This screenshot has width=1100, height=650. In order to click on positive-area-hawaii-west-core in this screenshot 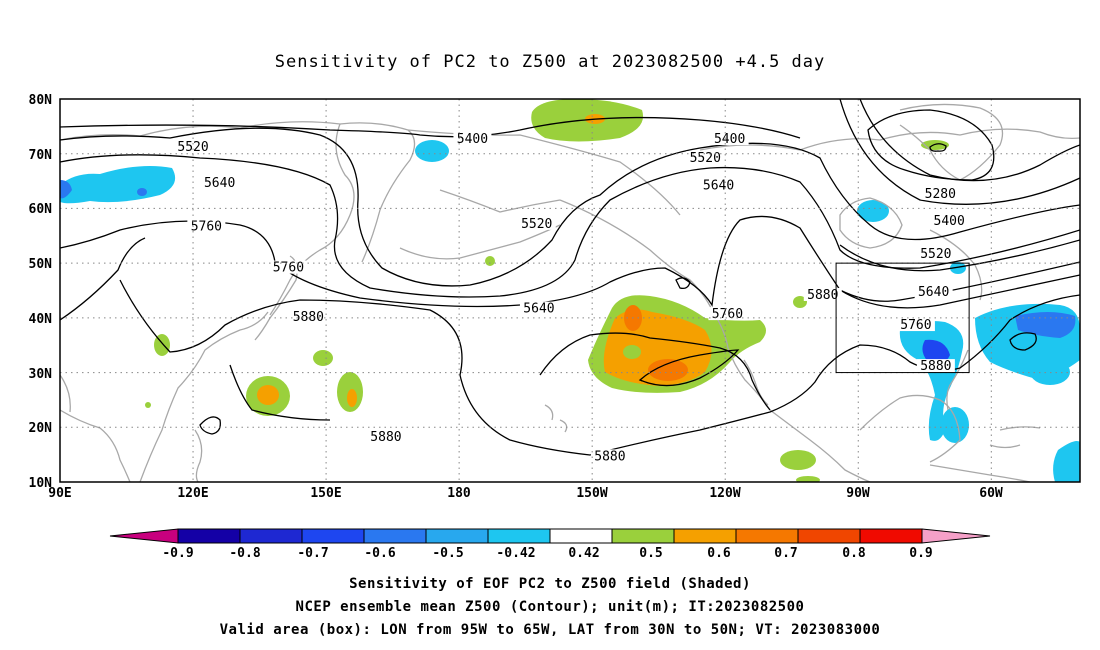, I will do `click(268, 395)`.